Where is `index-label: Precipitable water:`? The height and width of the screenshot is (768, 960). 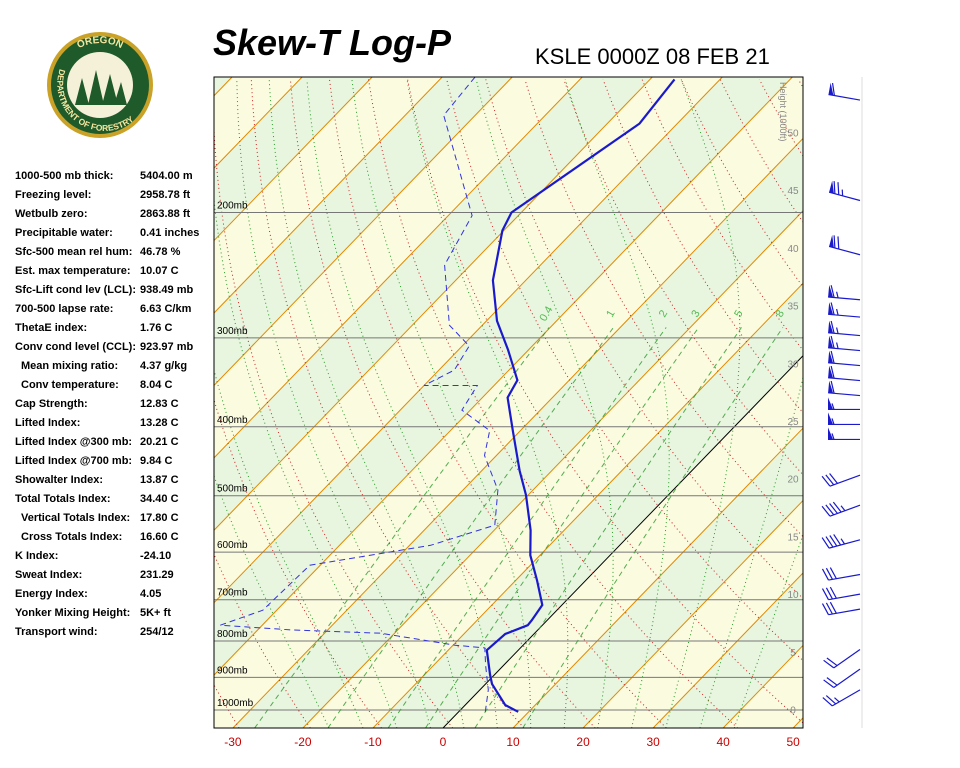
index-label: Precipitable water: is located at coordinates (64, 233).